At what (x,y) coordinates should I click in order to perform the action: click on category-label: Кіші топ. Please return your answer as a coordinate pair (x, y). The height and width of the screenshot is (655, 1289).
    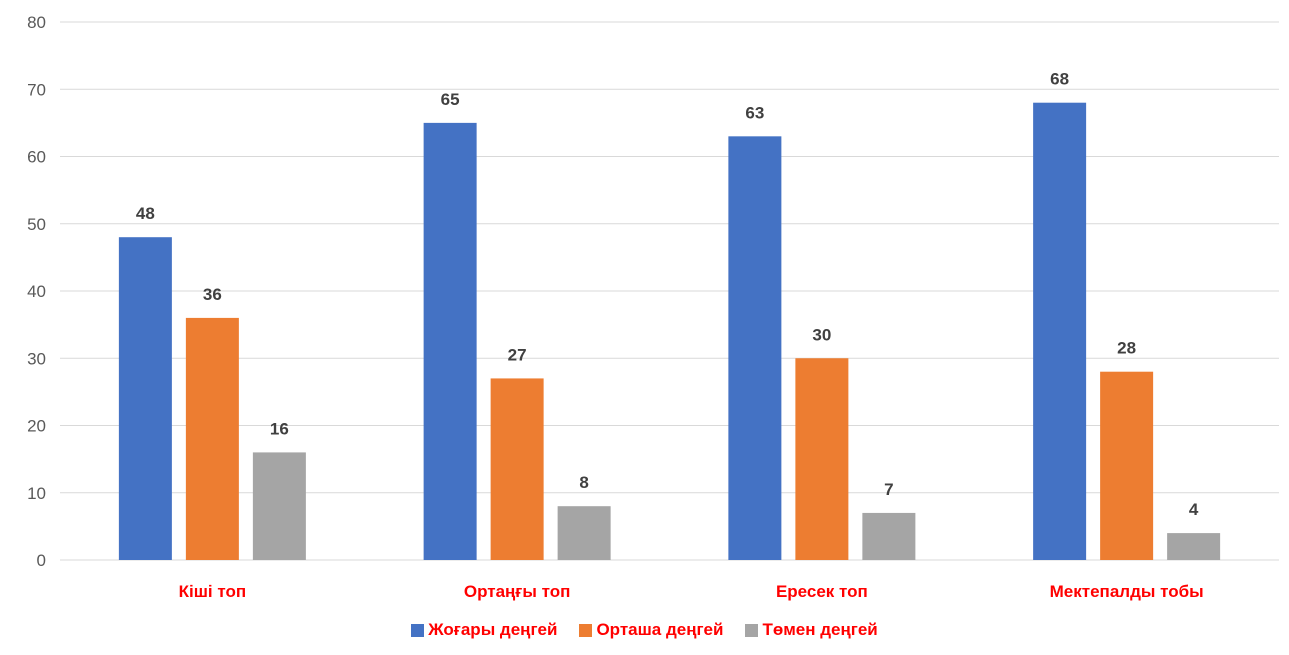
    Looking at the image, I should click on (212, 591).